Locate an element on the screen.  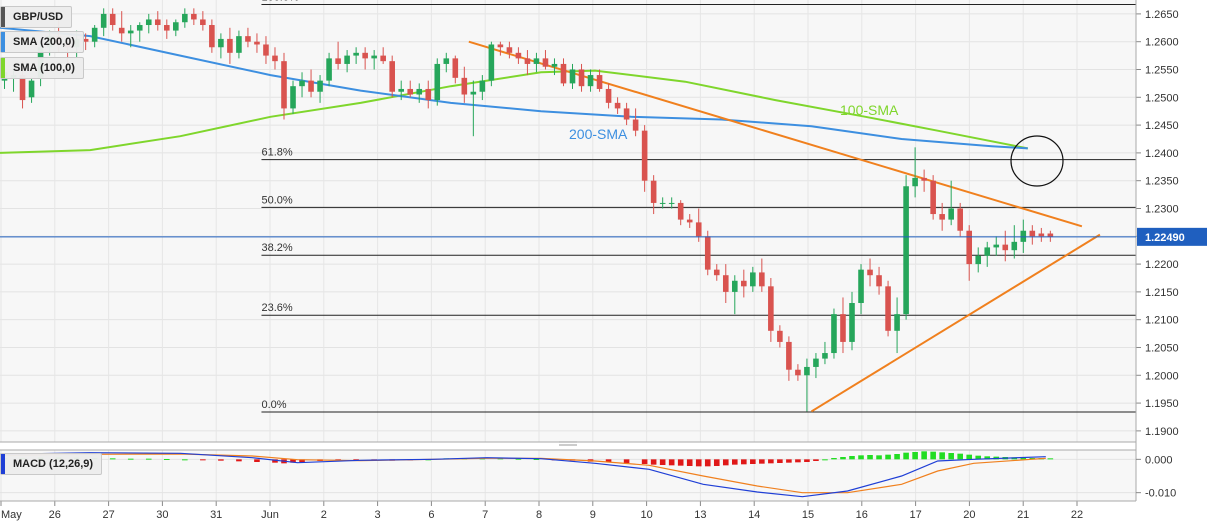
trendline is located at coordinates (955, 323).